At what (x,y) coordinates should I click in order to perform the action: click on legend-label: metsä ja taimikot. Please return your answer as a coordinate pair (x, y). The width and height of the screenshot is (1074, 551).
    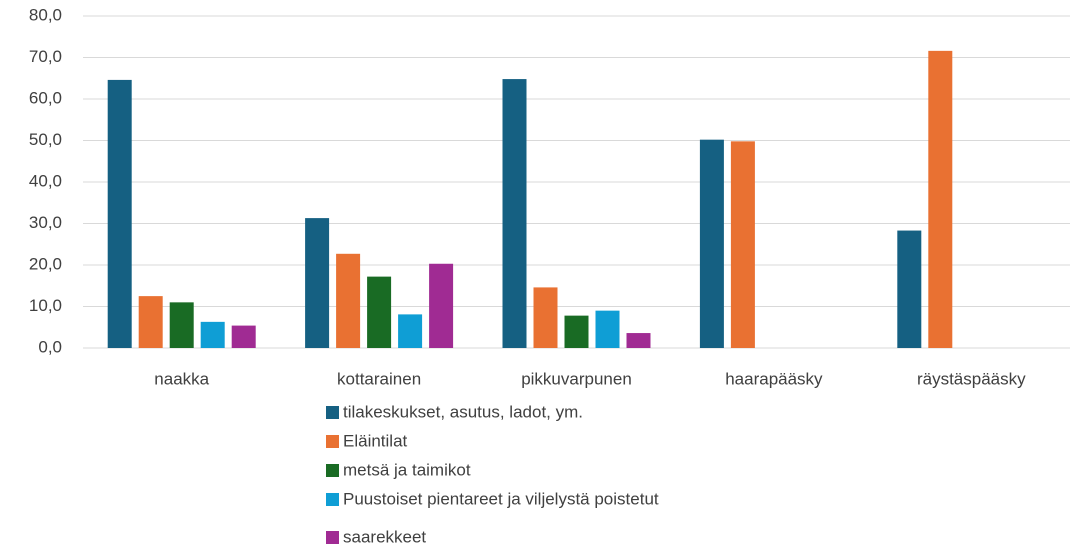
    Looking at the image, I should click on (407, 469).